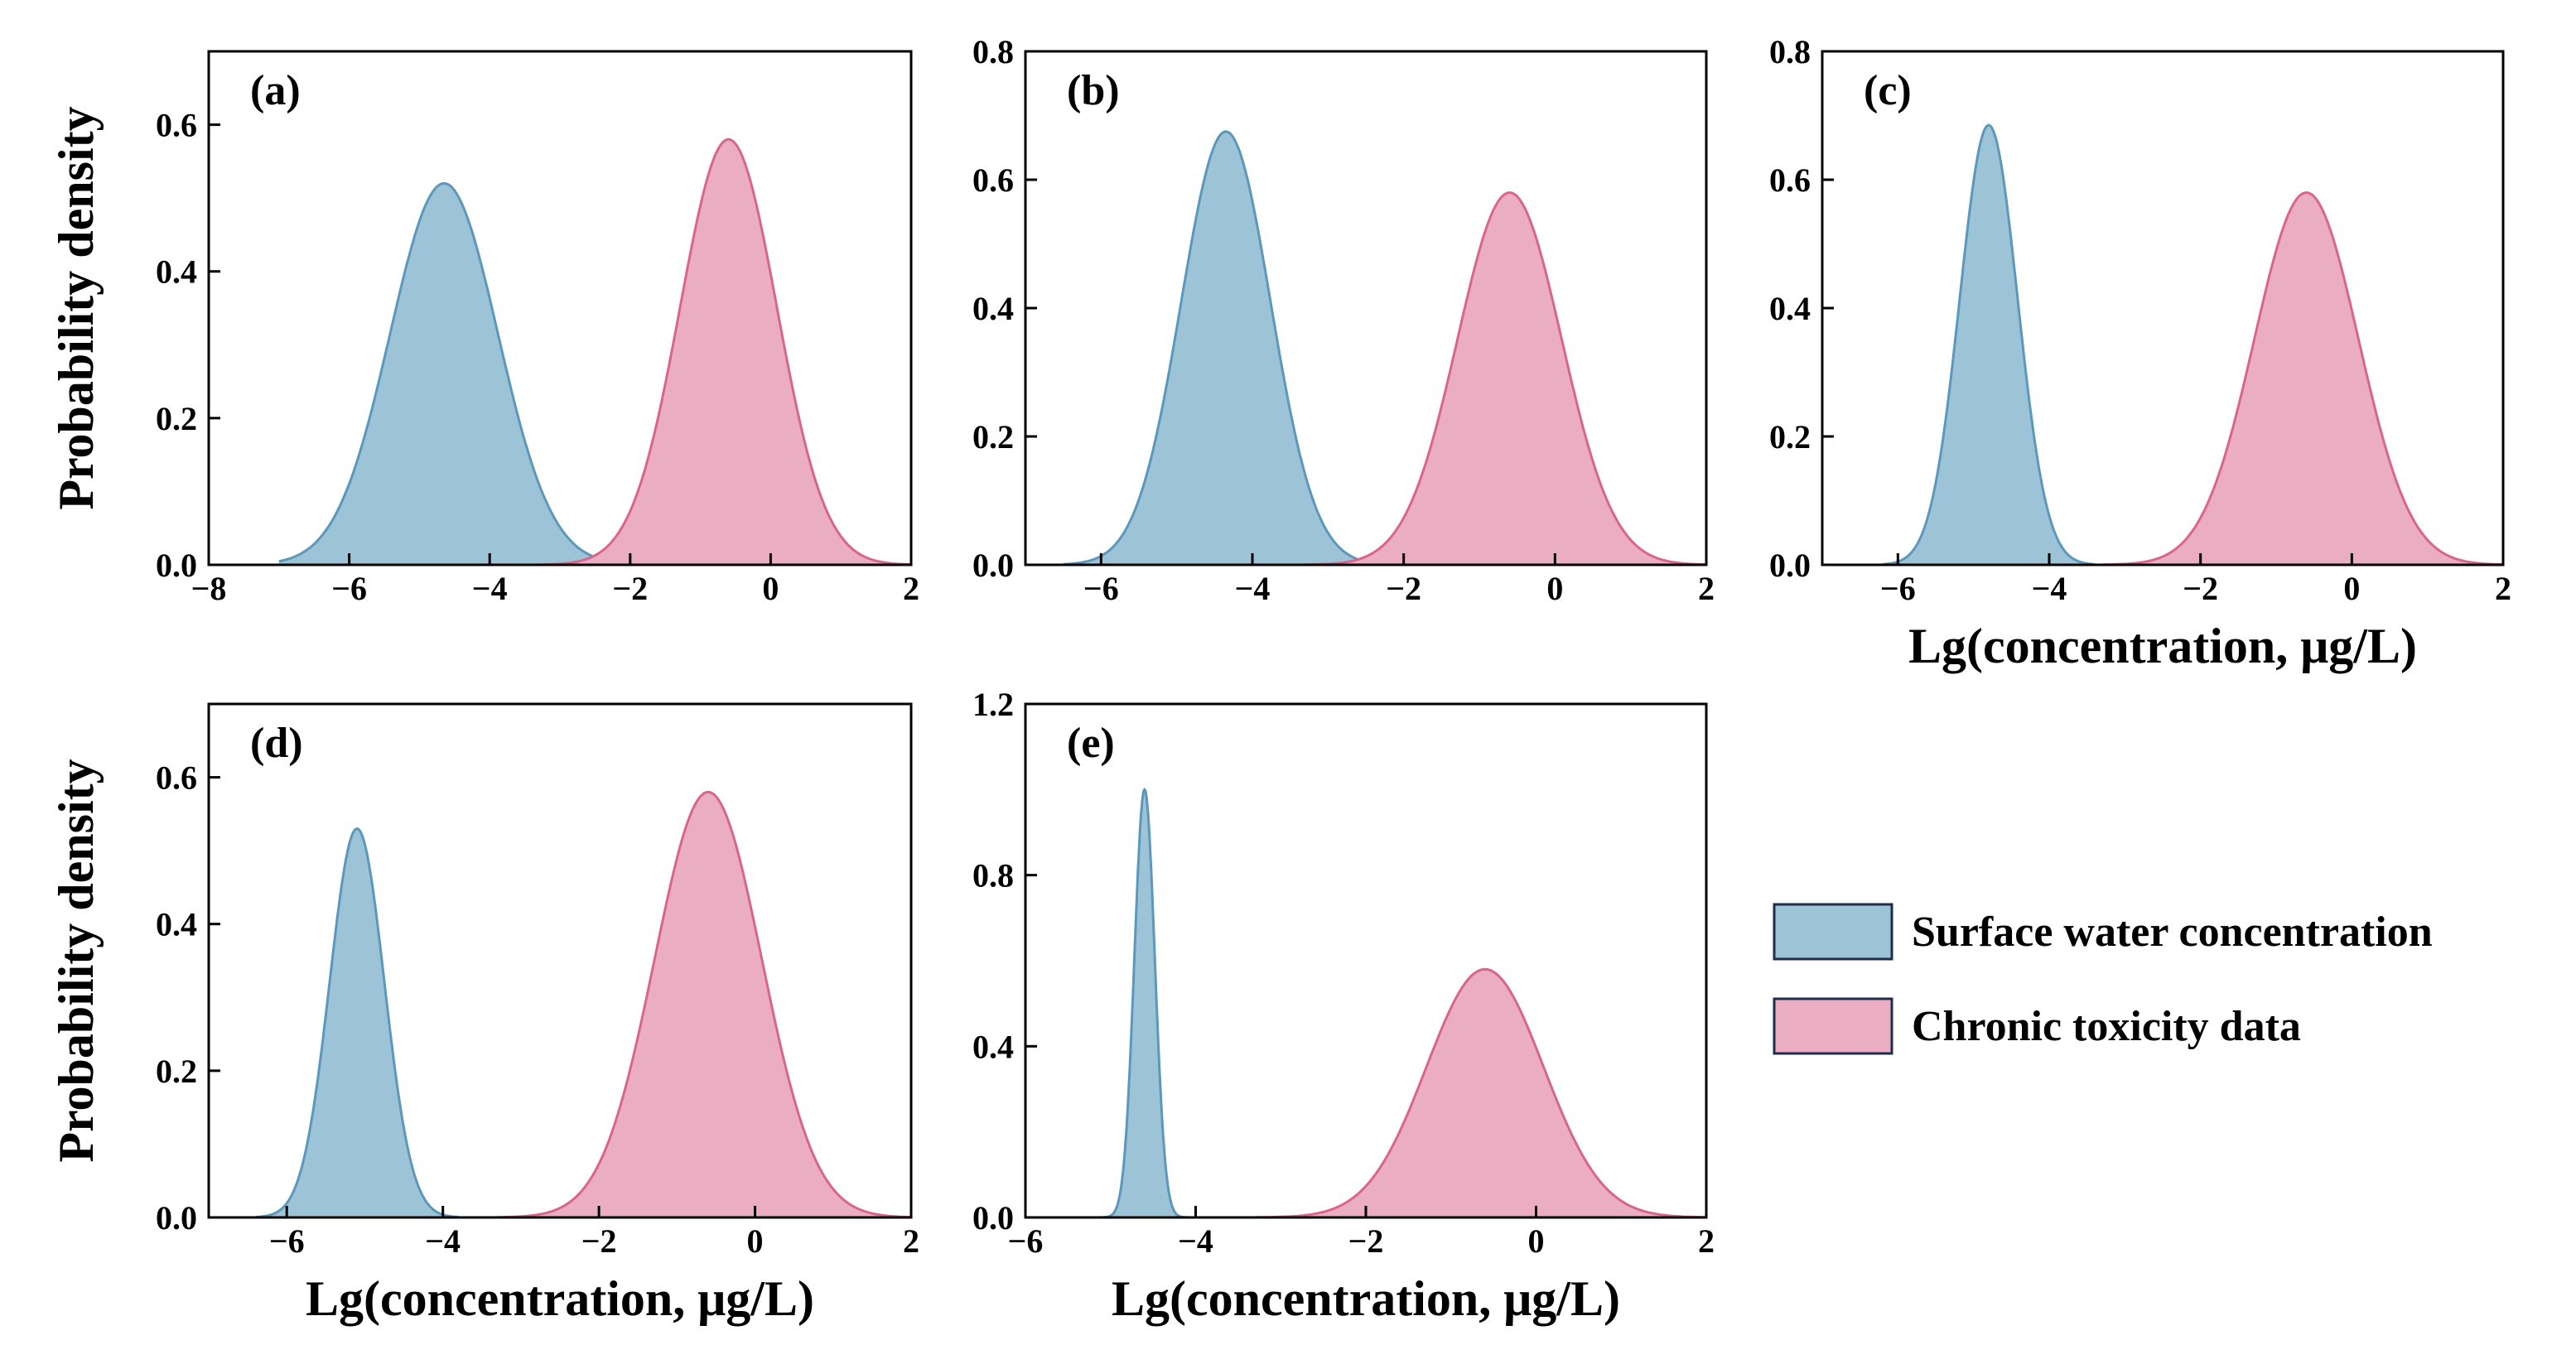 Image resolution: width=2576 pixels, height=1369 pixels. What do you see at coordinates (1888, 91) in the screenshot?
I see `panel-label: (c)` at bounding box center [1888, 91].